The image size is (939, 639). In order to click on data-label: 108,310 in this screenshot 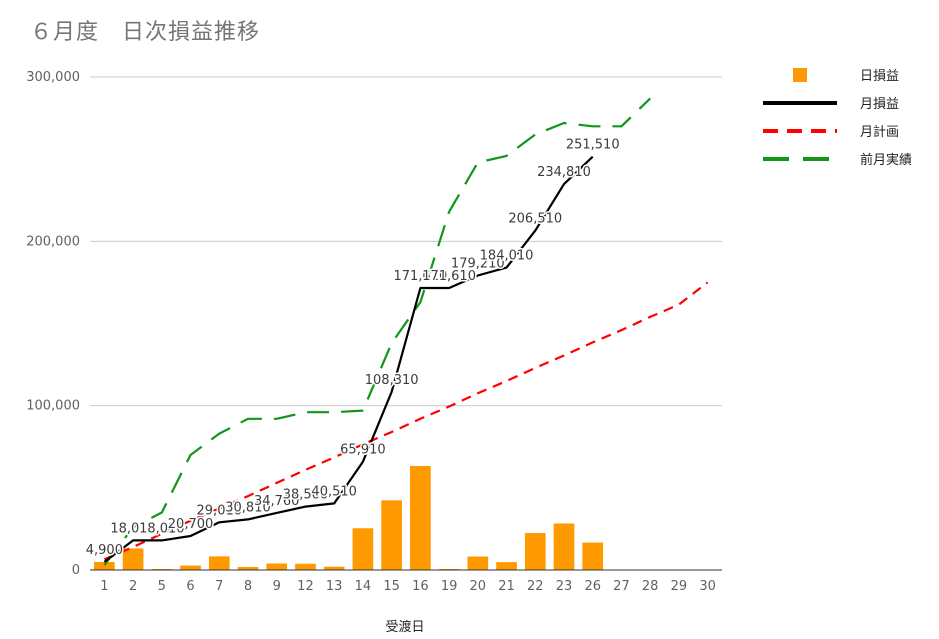, I will do `click(392, 380)`.